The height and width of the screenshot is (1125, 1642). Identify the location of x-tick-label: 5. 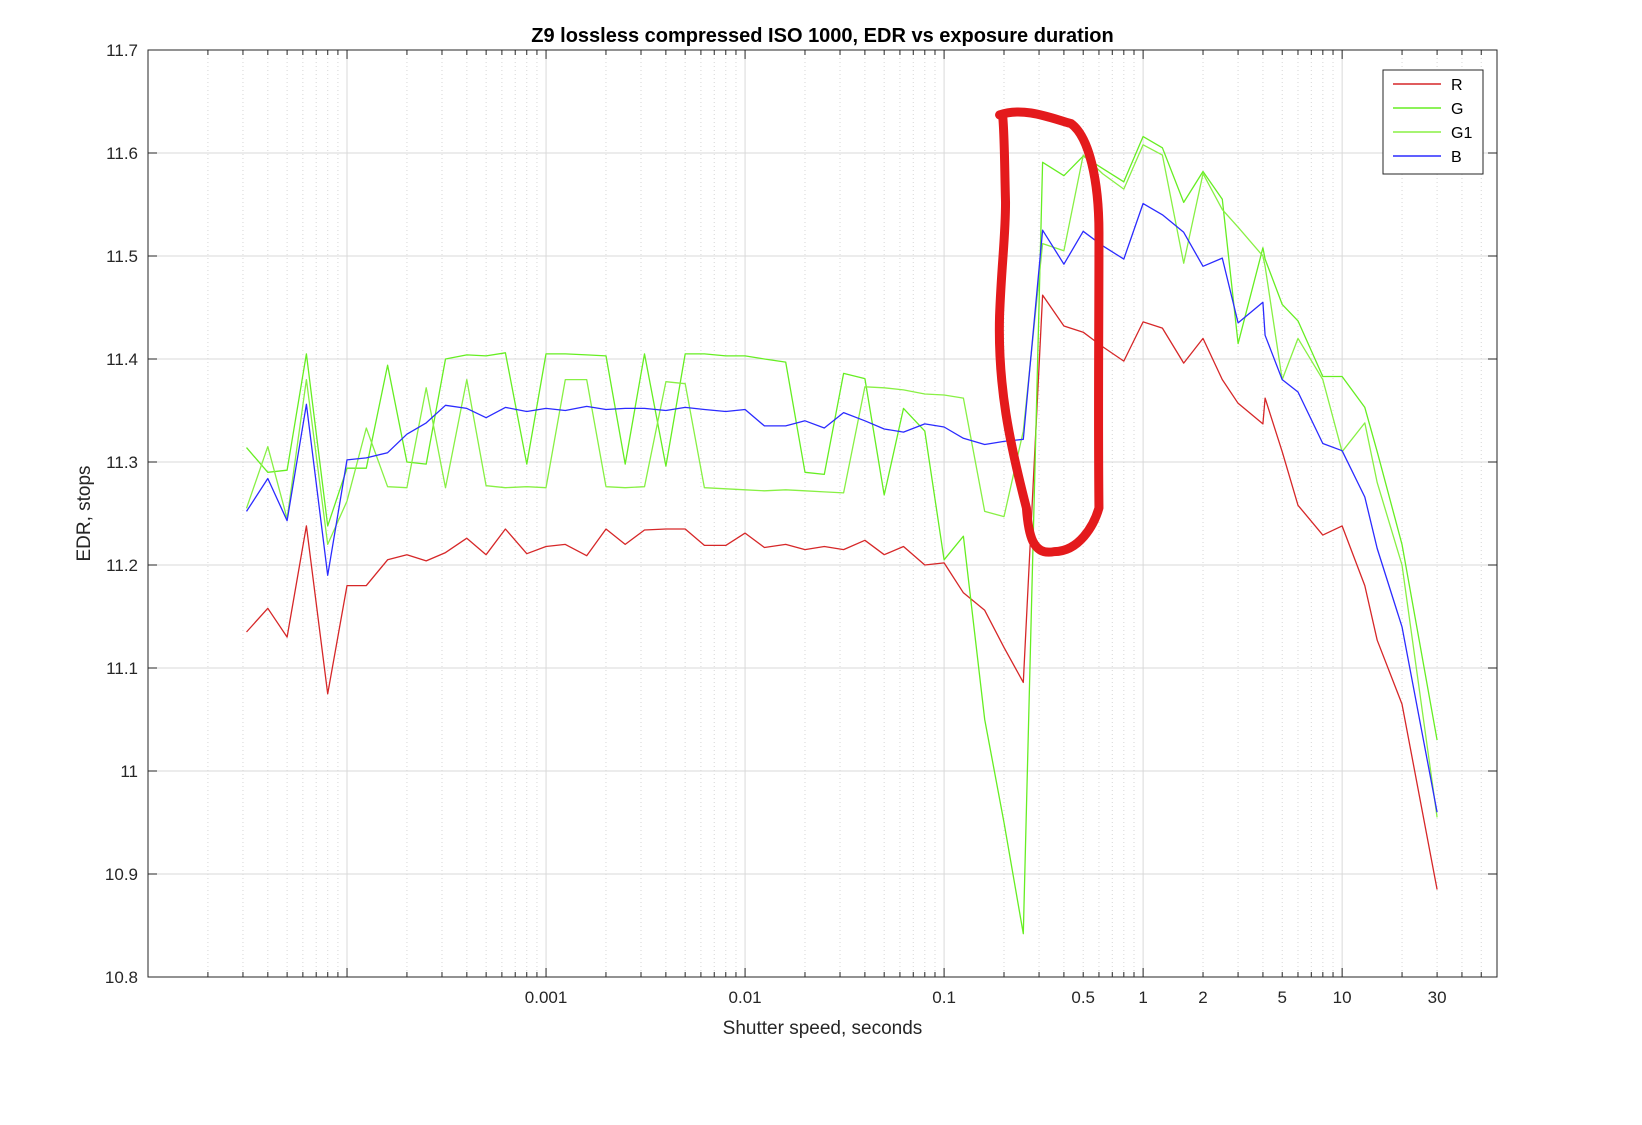
(1281, 997).